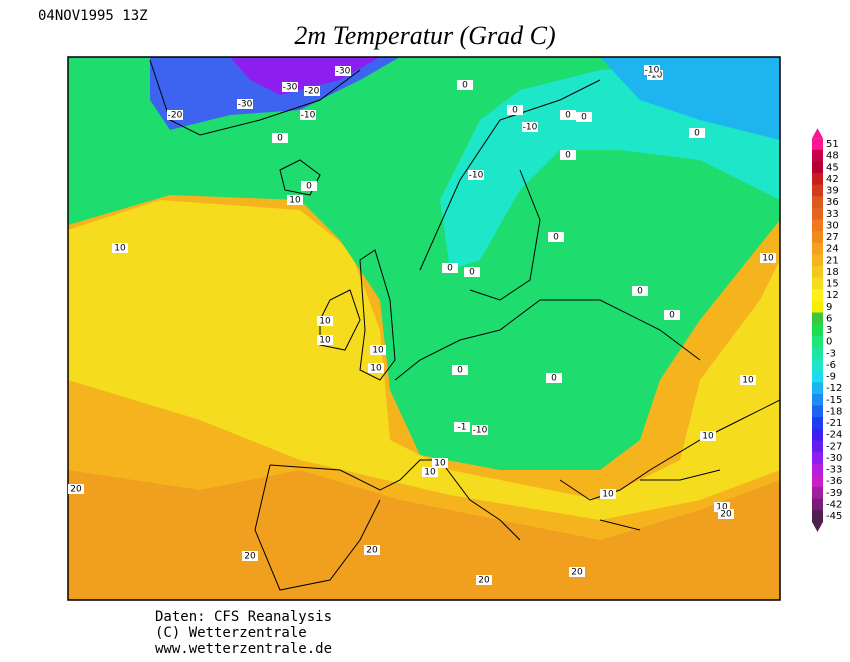 Image resolution: width=850 pixels, height=662 pixels. What do you see at coordinates (175, 116) in the screenshot?
I see `contour-label: -20` at bounding box center [175, 116].